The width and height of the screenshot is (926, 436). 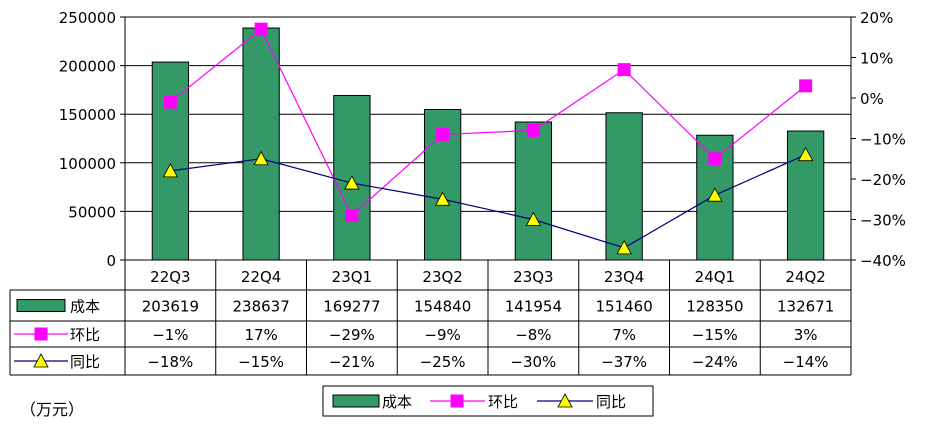 What do you see at coordinates (351, 307) in the screenshot?
I see `table-cell: 169277` at bounding box center [351, 307].